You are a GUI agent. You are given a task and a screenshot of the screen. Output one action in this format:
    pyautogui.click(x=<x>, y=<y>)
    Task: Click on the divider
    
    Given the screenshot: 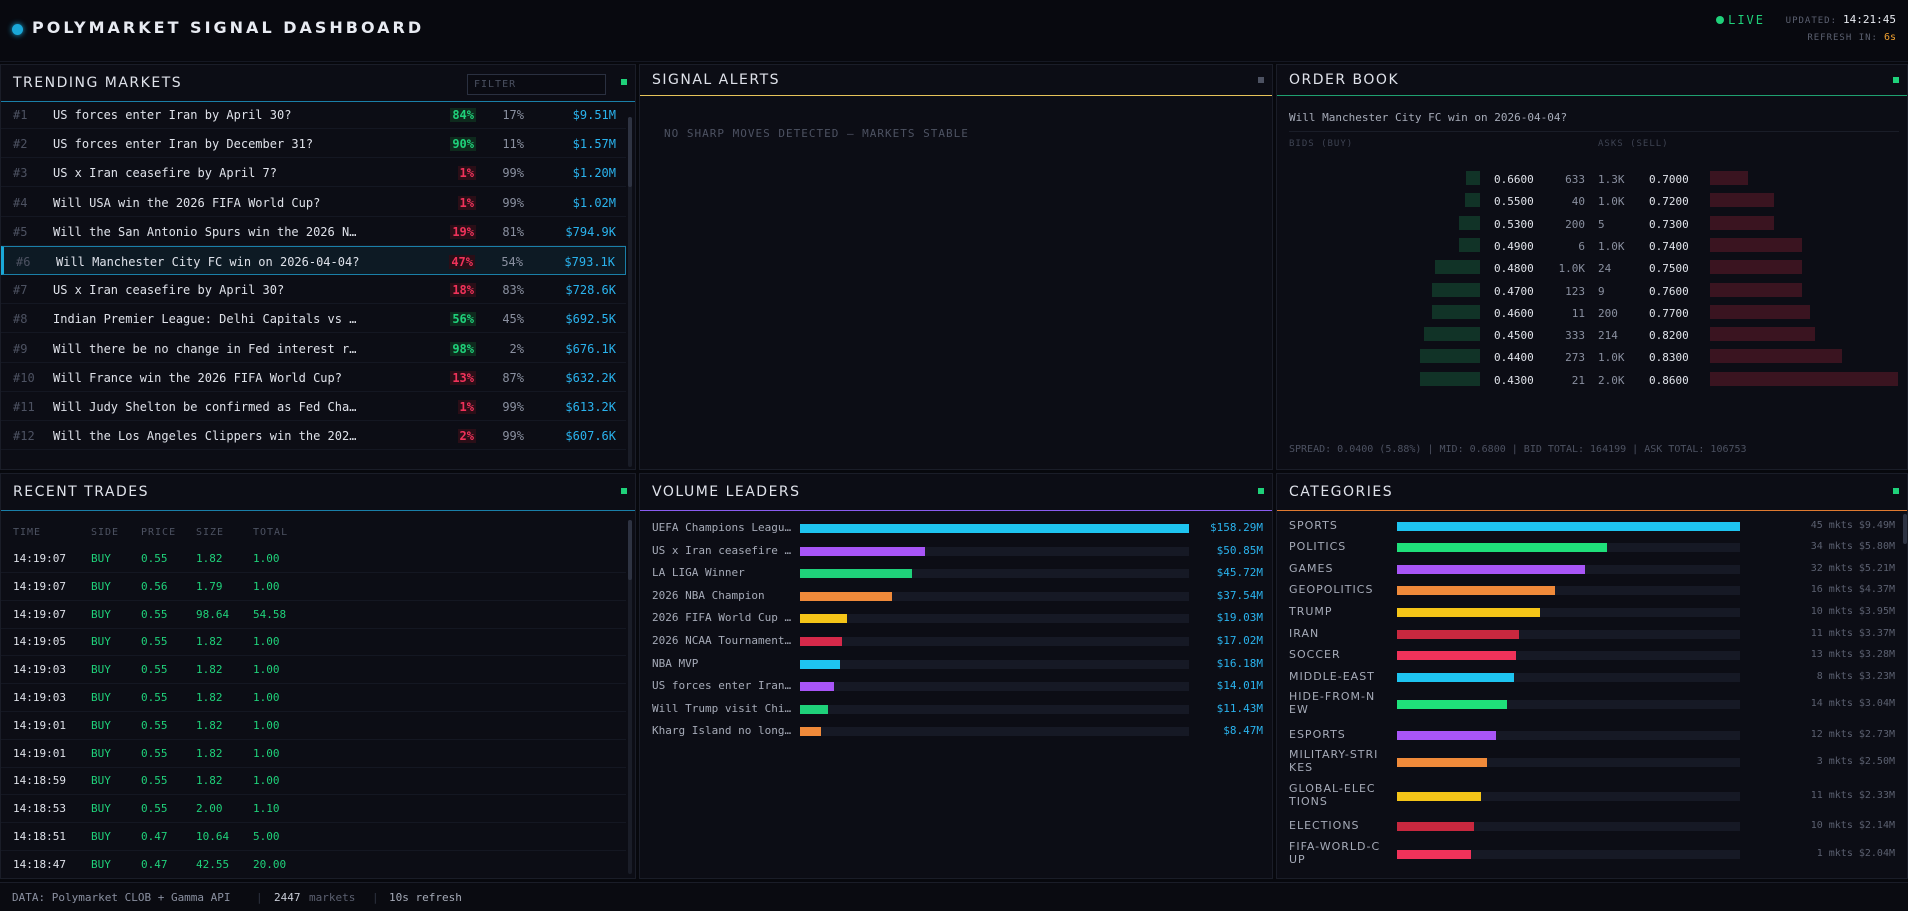 What is the action you would take?
    pyautogui.click(x=1594, y=131)
    